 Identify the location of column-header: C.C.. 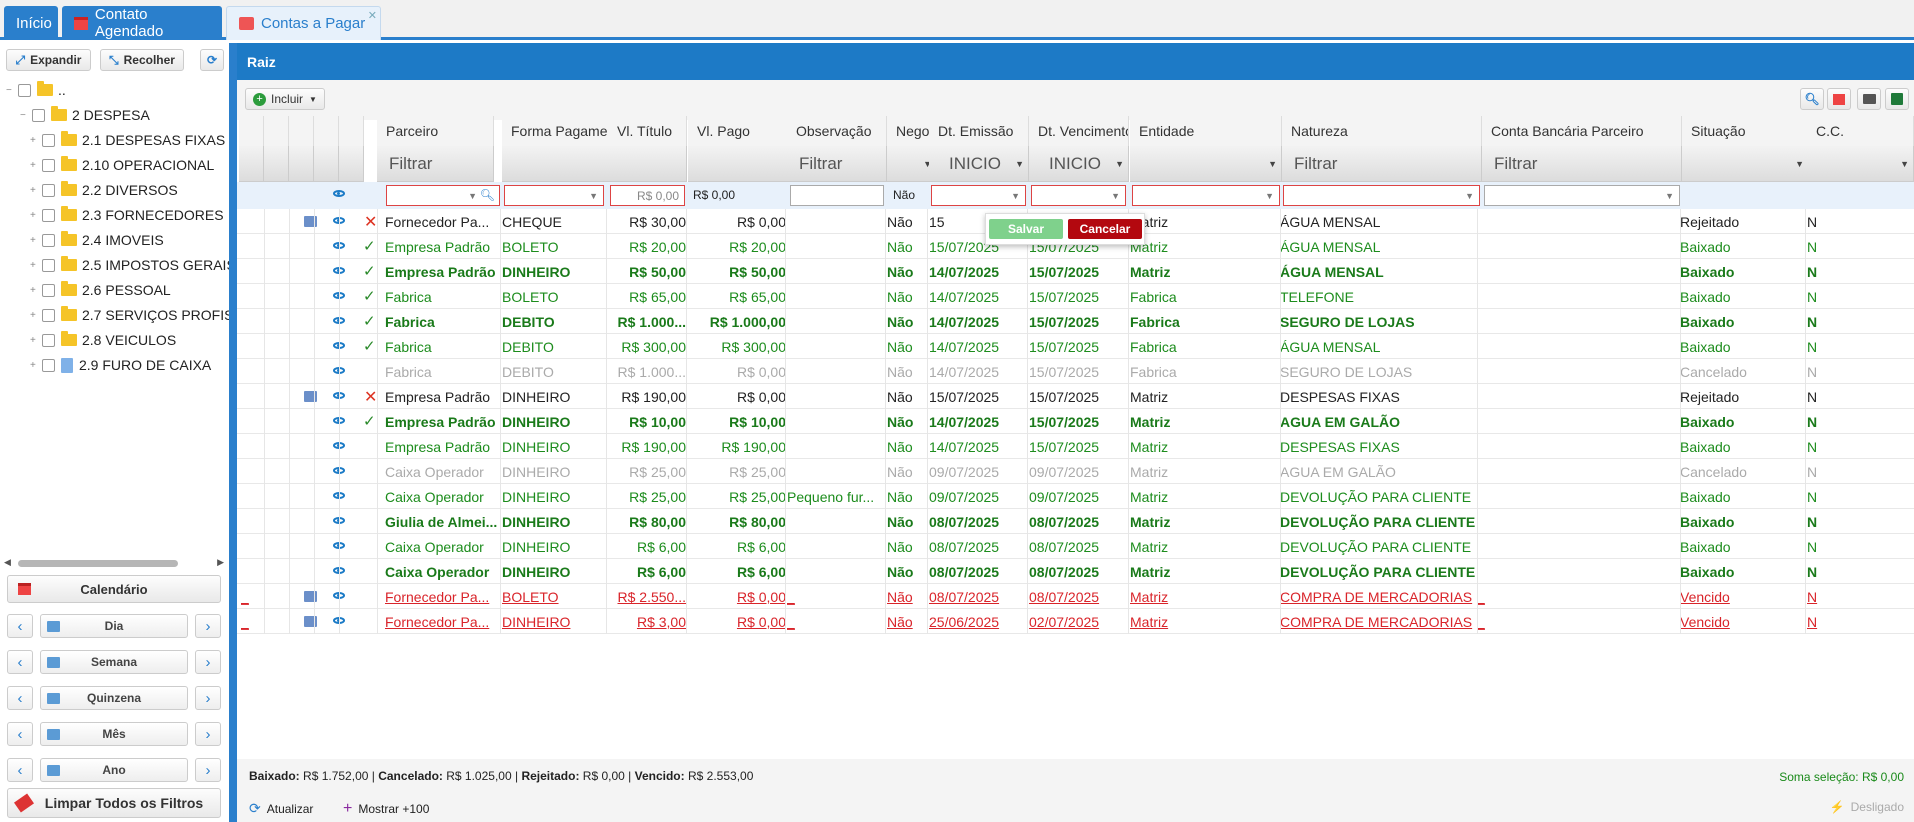
(1860, 131).